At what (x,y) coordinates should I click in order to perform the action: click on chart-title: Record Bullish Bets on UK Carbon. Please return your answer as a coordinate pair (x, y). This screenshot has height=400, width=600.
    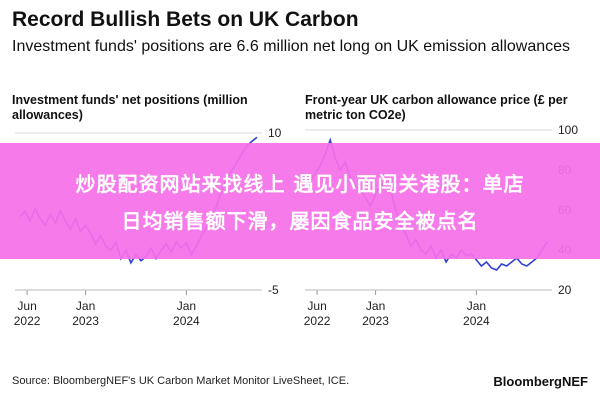
    Looking at the image, I should click on (185, 19).